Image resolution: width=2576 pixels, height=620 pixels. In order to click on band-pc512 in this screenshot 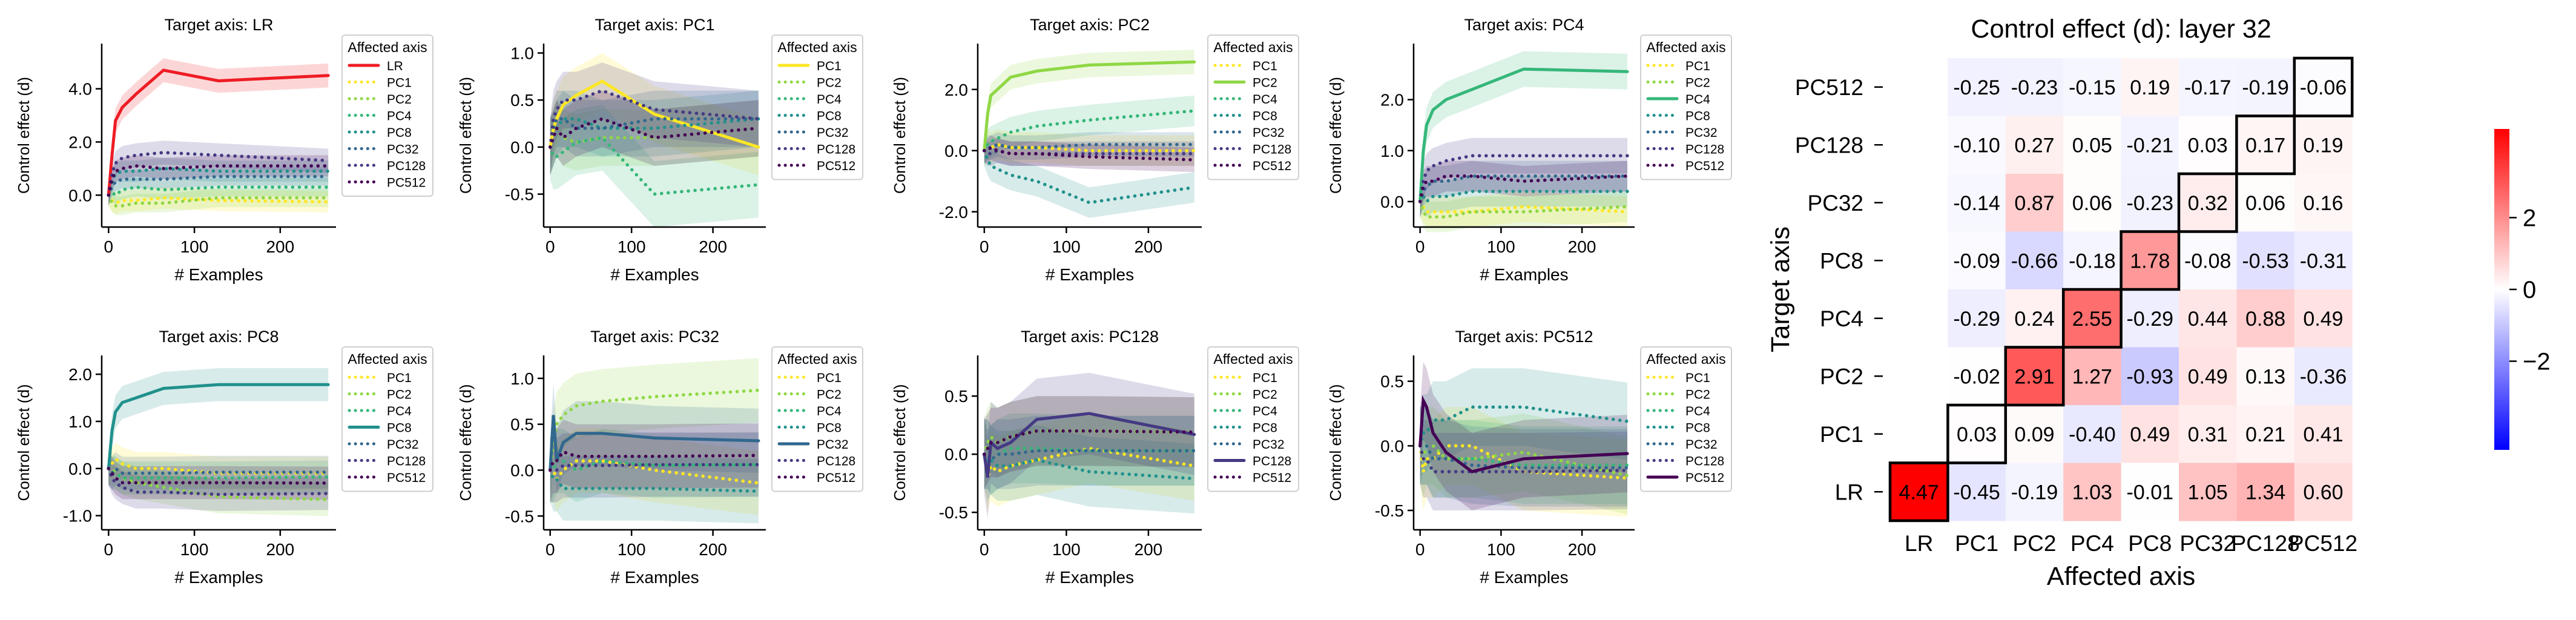, I will do `click(1524, 435)`.